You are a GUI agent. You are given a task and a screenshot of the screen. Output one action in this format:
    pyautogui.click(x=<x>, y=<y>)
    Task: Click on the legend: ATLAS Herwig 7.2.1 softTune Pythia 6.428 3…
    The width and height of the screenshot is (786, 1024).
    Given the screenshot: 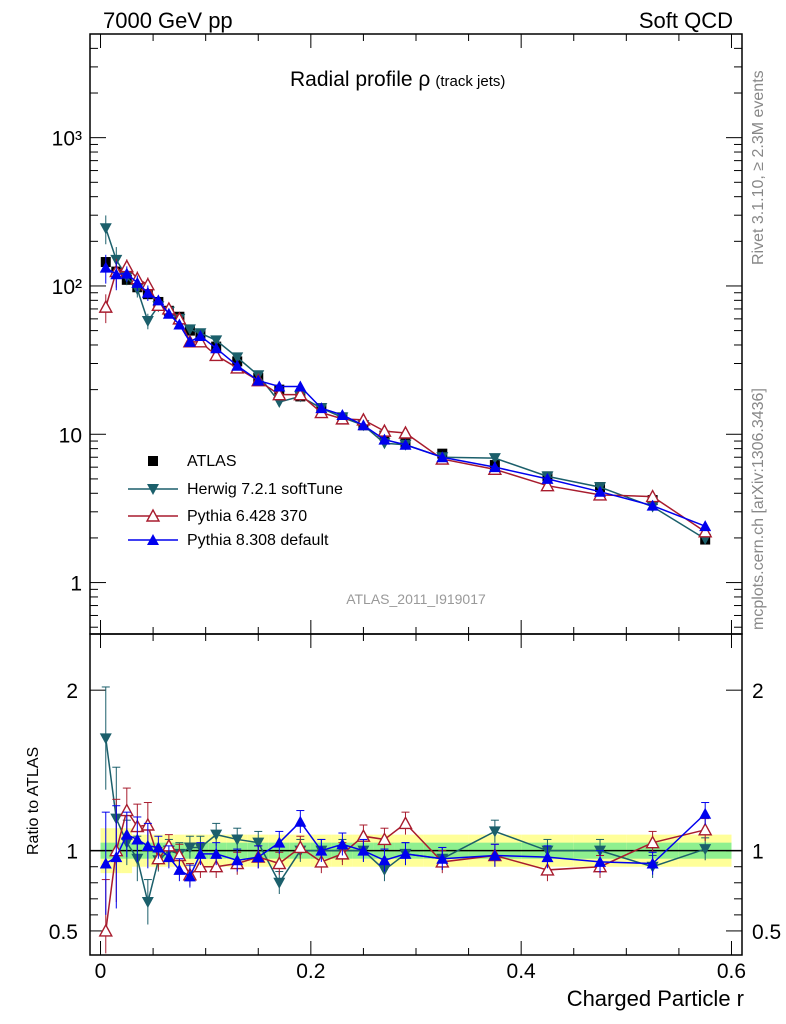 What is the action you would take?
    pyautogui.click(x=235, y=501)
    